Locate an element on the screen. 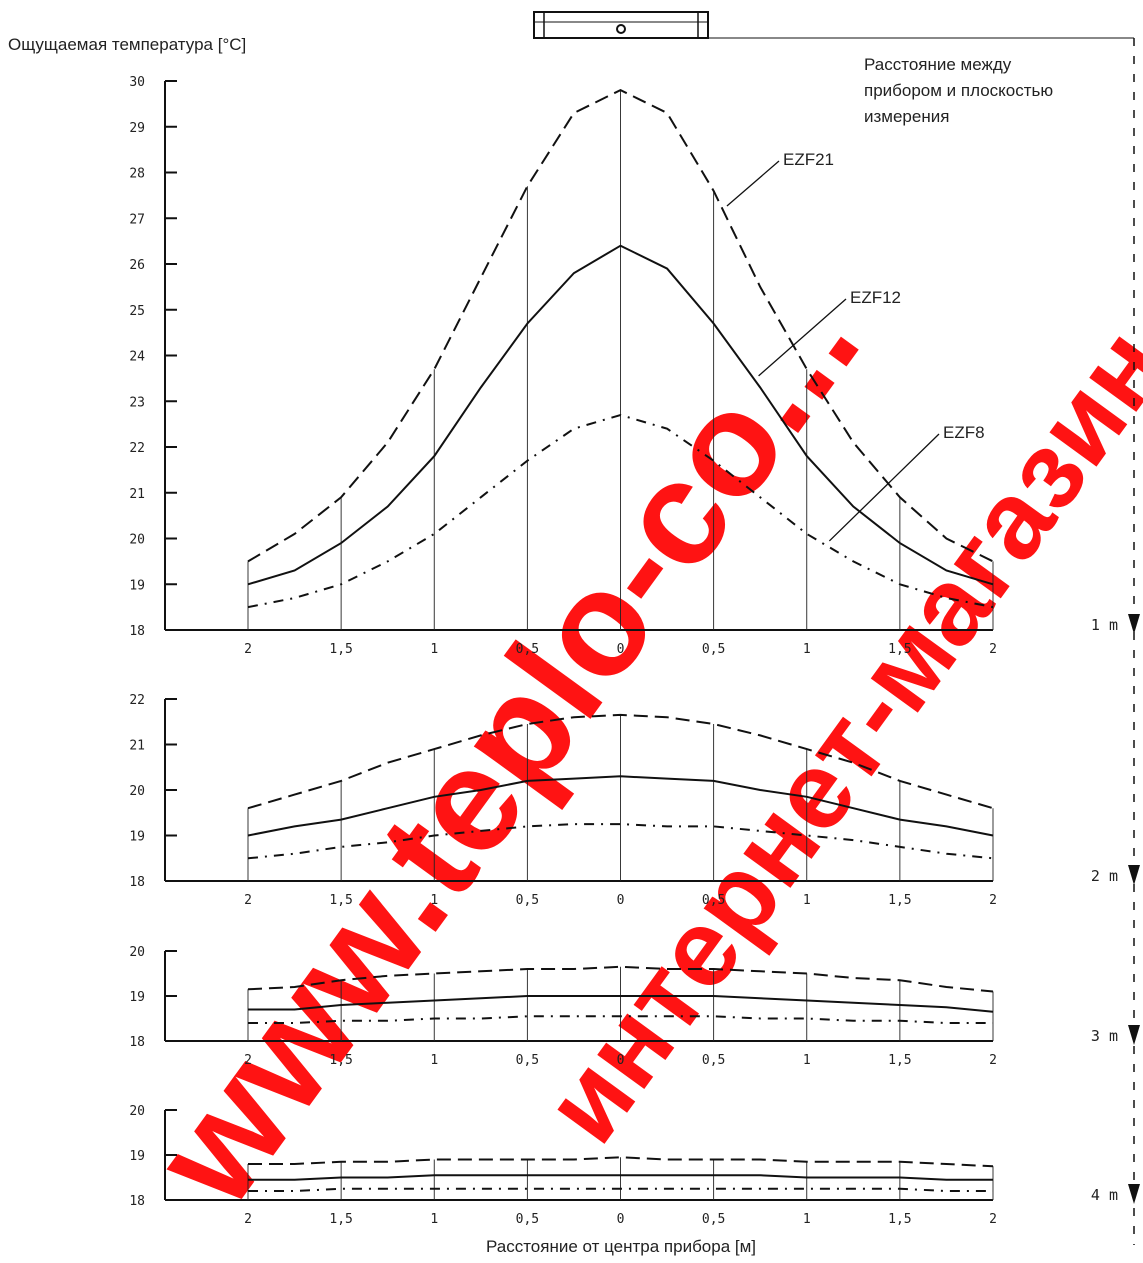 The image size is (1143, 1263). legend-label-ezf8: EZF8 is located at coordinates (964, 432).